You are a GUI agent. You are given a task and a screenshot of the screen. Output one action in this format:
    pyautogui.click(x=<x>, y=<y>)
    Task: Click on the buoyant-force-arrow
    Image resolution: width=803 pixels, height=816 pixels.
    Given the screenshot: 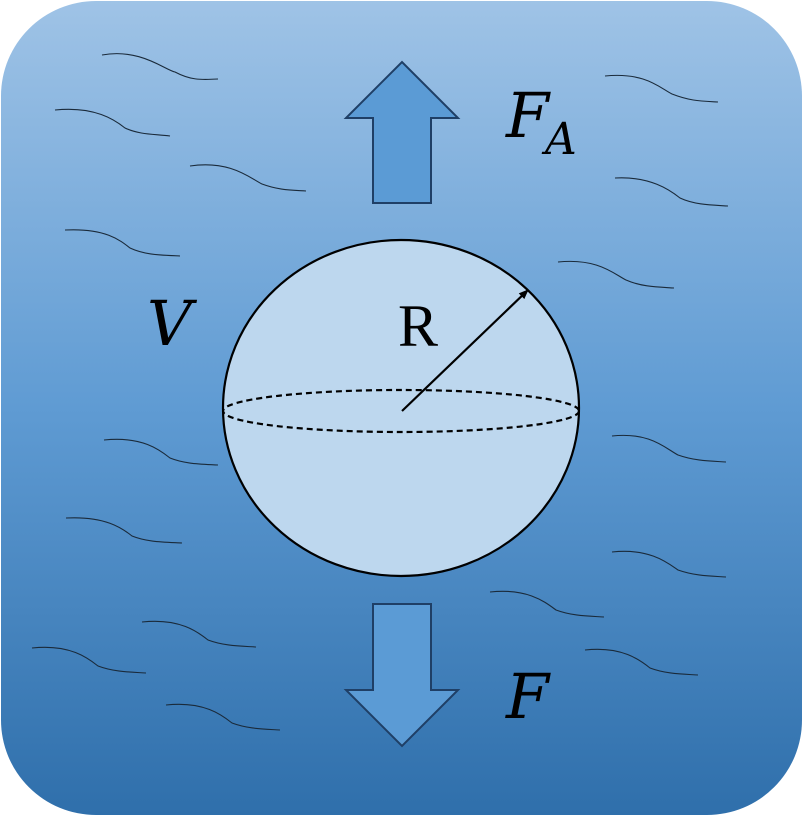 What is the action you would take?
    pyautogui.click(x=402, y=132)
    